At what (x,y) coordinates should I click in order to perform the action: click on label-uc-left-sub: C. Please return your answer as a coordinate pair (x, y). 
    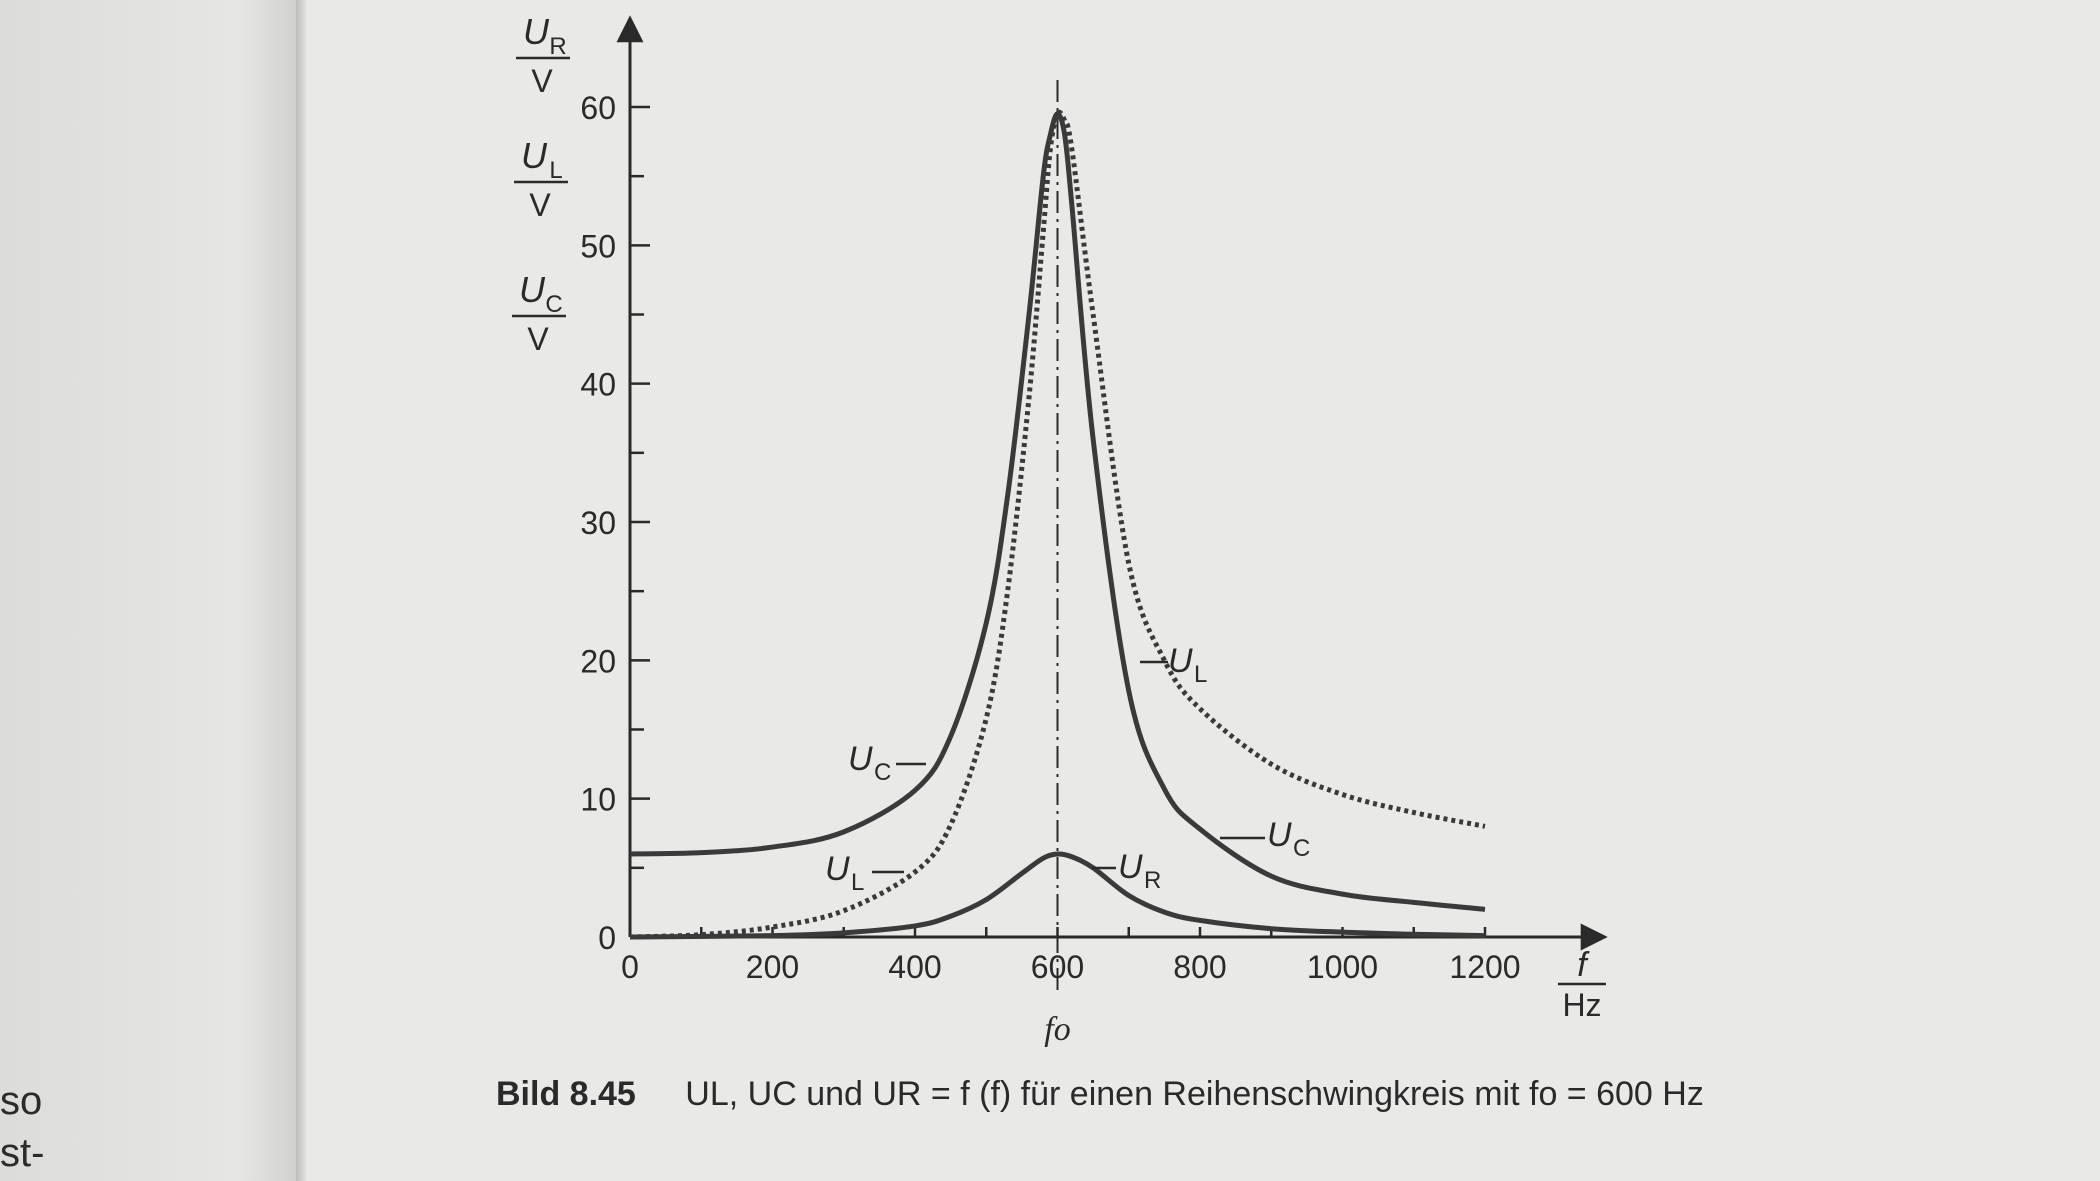
    Looking at the image, I should click on (882, 772).